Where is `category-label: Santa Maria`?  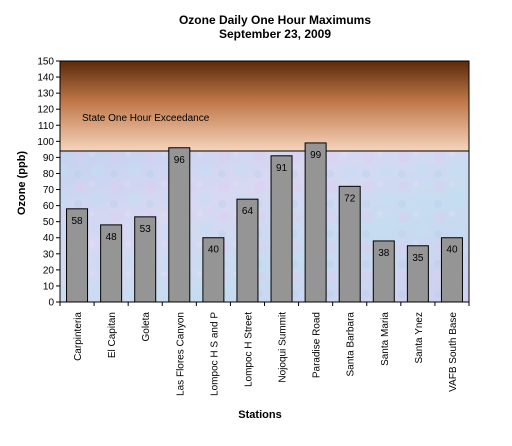 category-label: Santa Maria is located at coordinates (385, 339).